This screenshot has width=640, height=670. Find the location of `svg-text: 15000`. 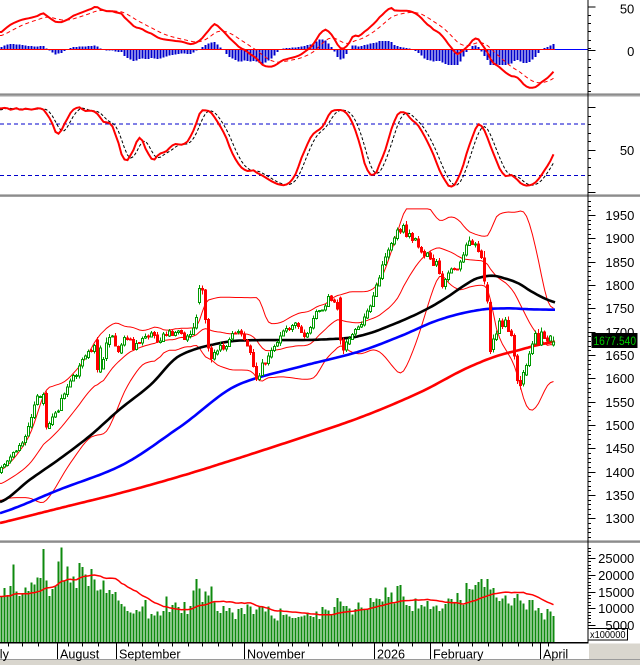

svg-text: 15000 is located at coordinates (616, 592).